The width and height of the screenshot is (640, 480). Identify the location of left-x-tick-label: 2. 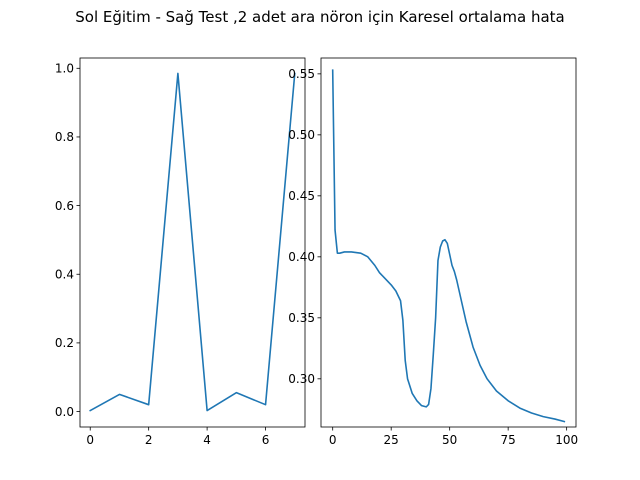
(149, 440).